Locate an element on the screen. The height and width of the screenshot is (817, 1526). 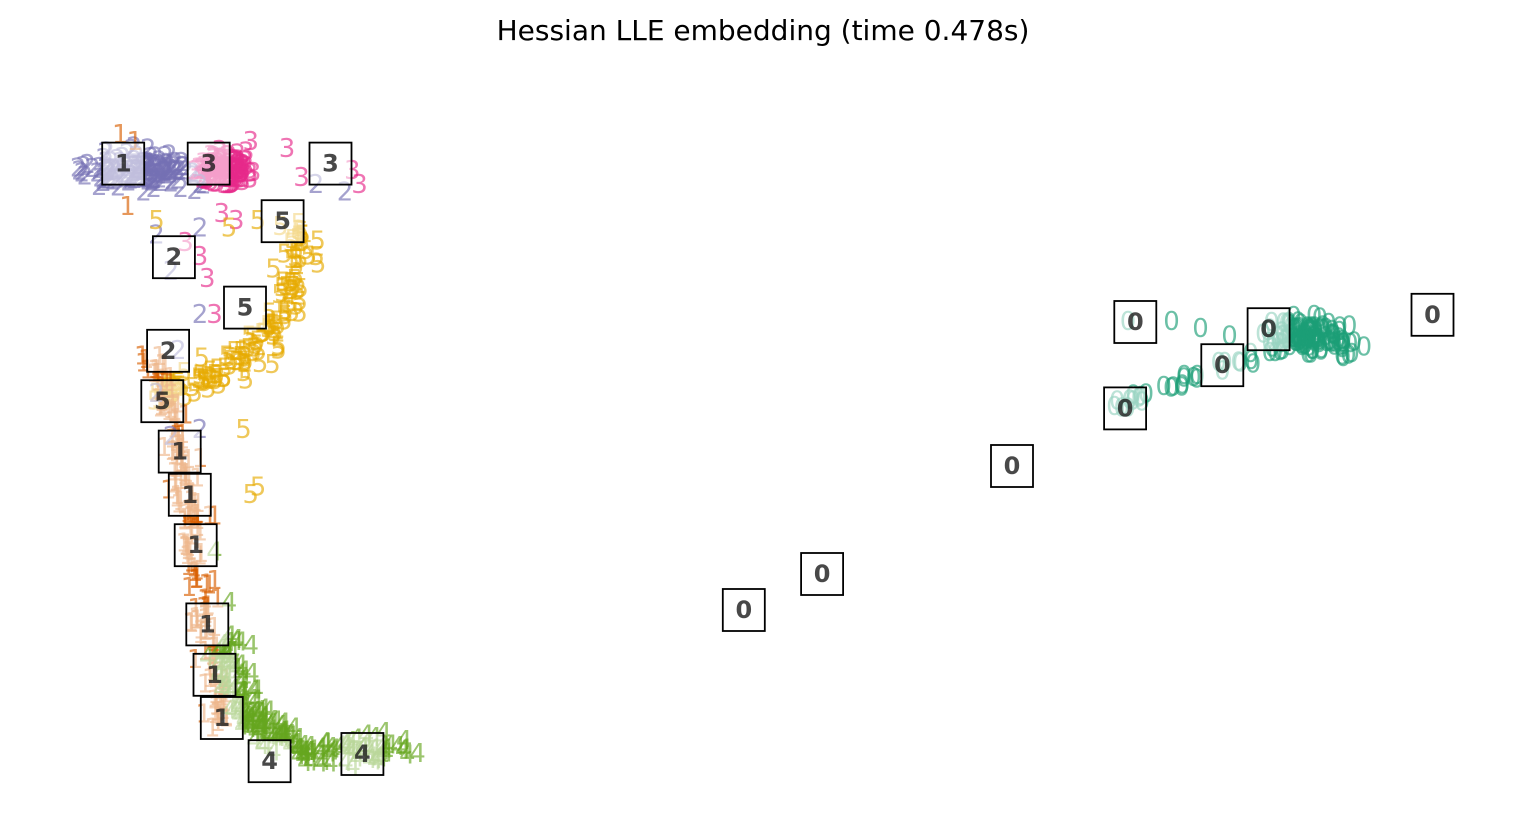
digit-thumbnail: 3 is located at coordinates (208, 163).